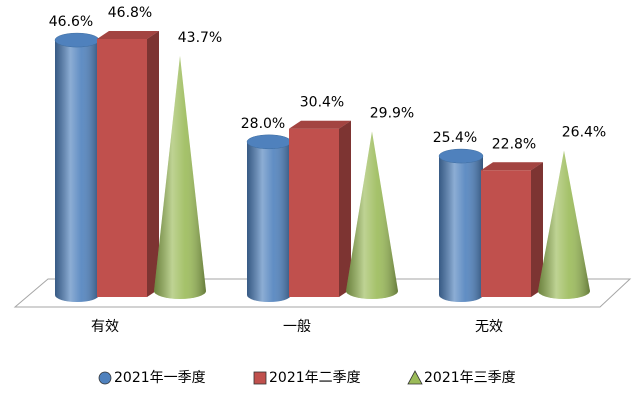 This screenshot has height=404, width=639. Describe the element at coordinates (315, 378) in the screenshot. I see `legend-label: 2021年二季度` at that location.